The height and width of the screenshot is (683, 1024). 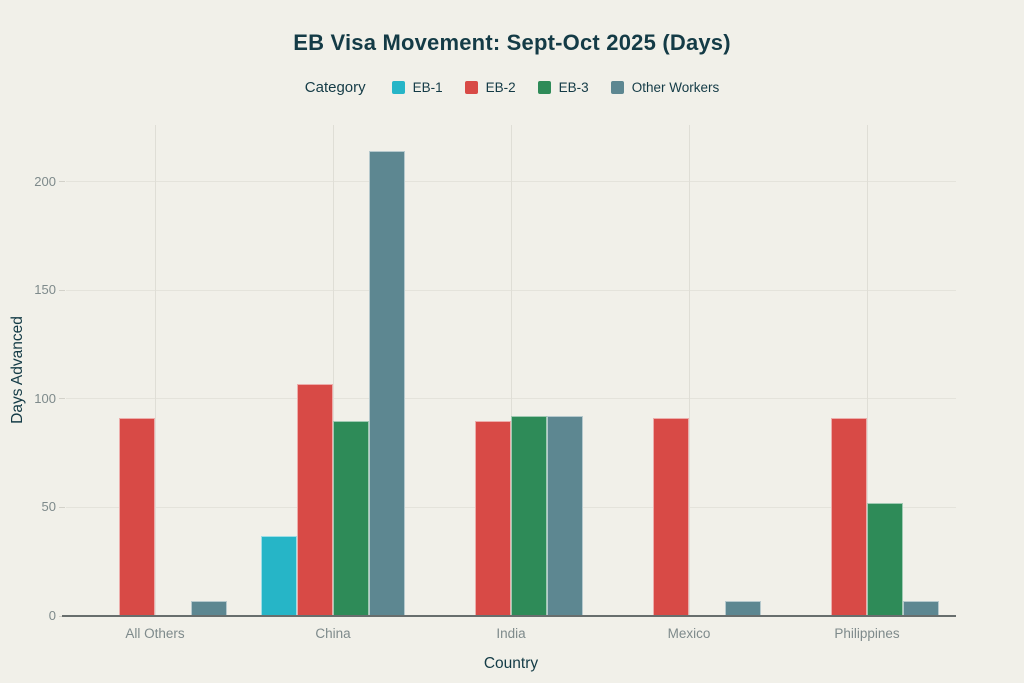 I want to click on bar-eb-3-china, so click(x=351, y=518).